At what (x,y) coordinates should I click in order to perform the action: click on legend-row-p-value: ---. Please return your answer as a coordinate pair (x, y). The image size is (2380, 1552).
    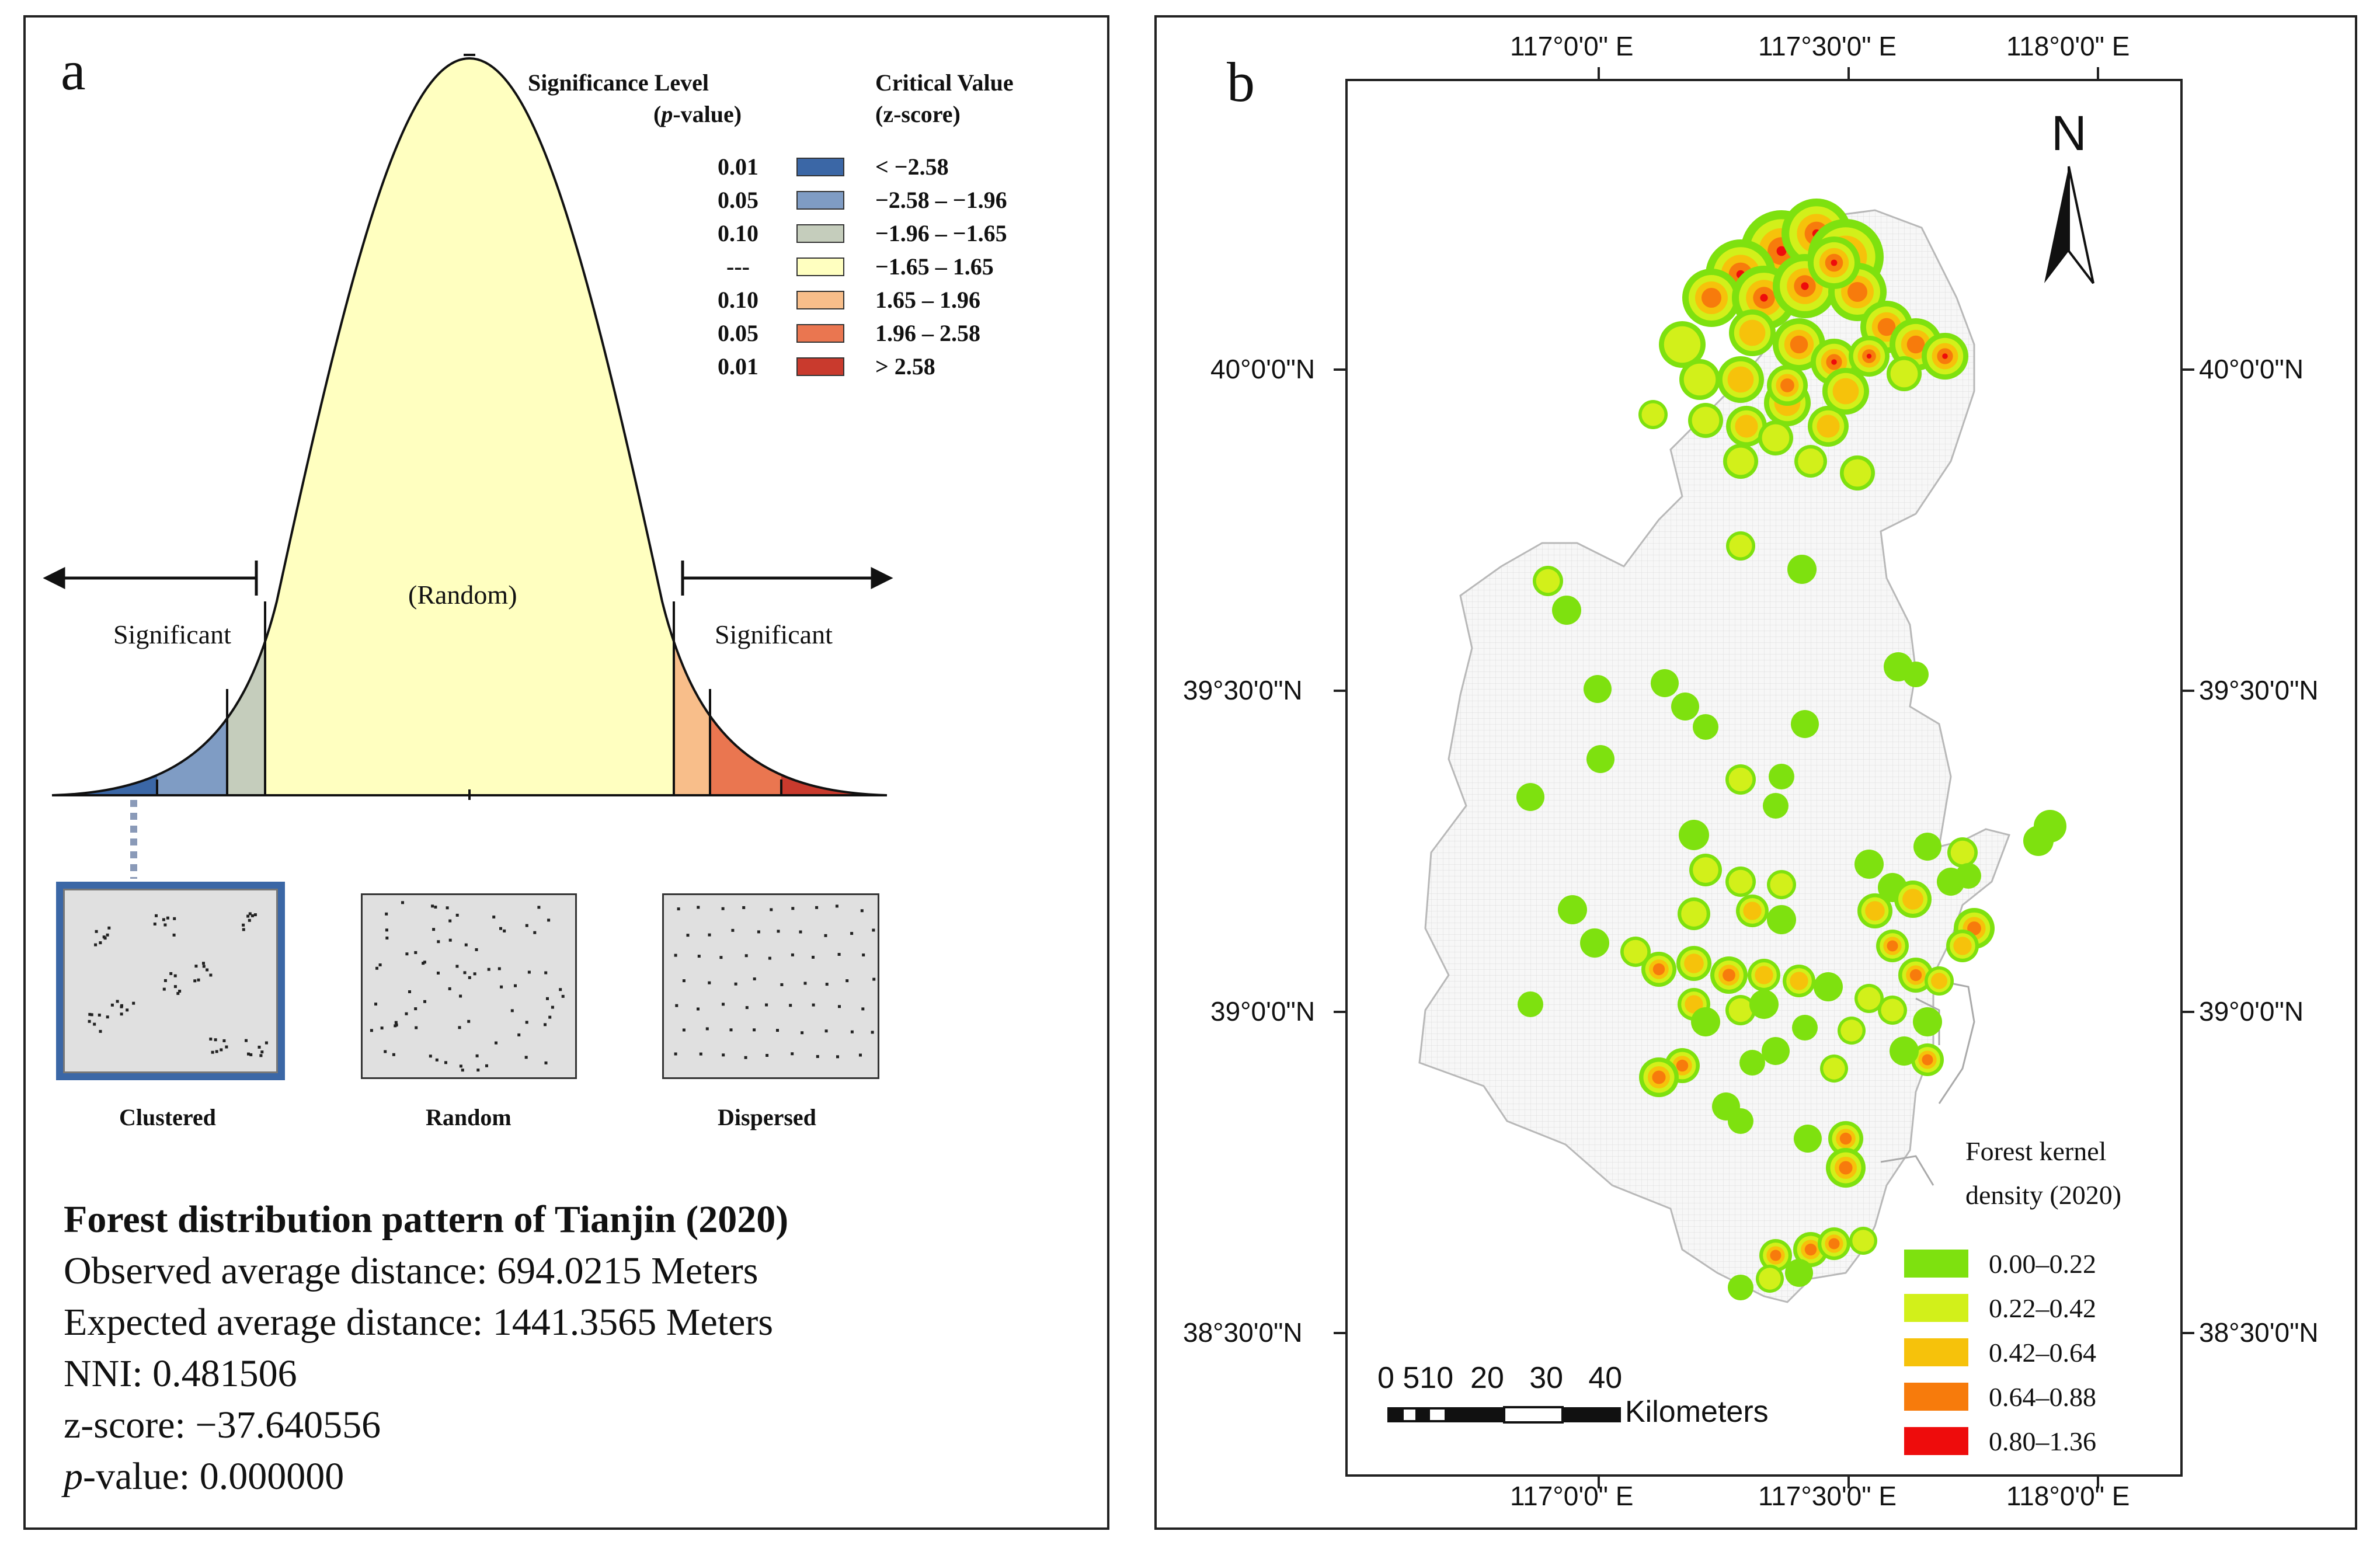
    Looking at the image, I should click on (738, 266).